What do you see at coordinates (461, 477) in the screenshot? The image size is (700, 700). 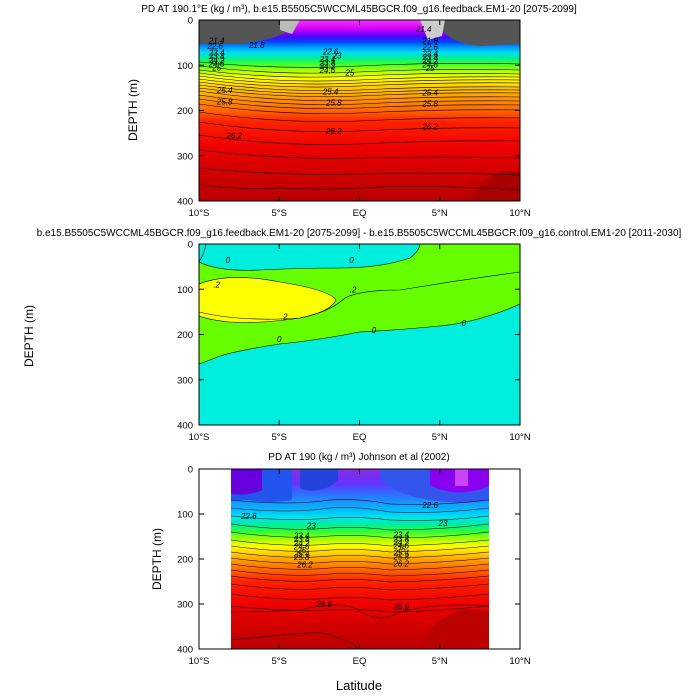 I see `panel-3-violet-spot` at bounding box center [461, 477].